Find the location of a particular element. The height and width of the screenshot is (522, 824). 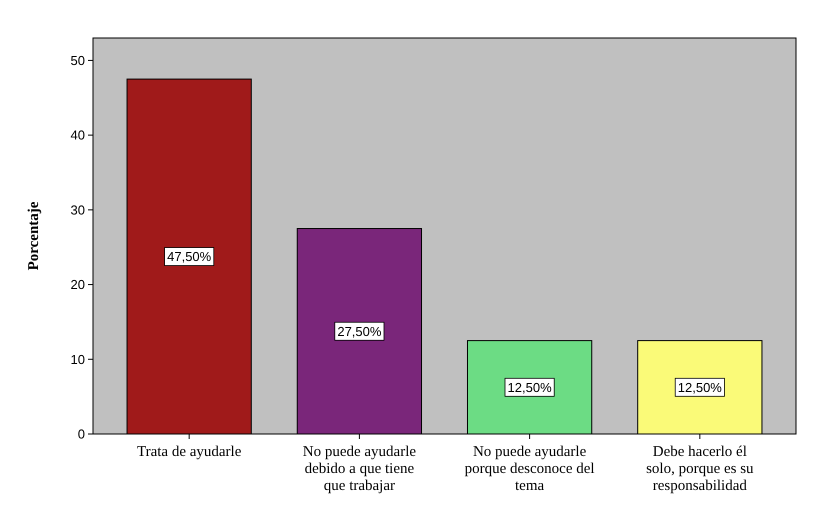

x-tick-label: Trata de ayudarle is located at coordinates (189, 452).